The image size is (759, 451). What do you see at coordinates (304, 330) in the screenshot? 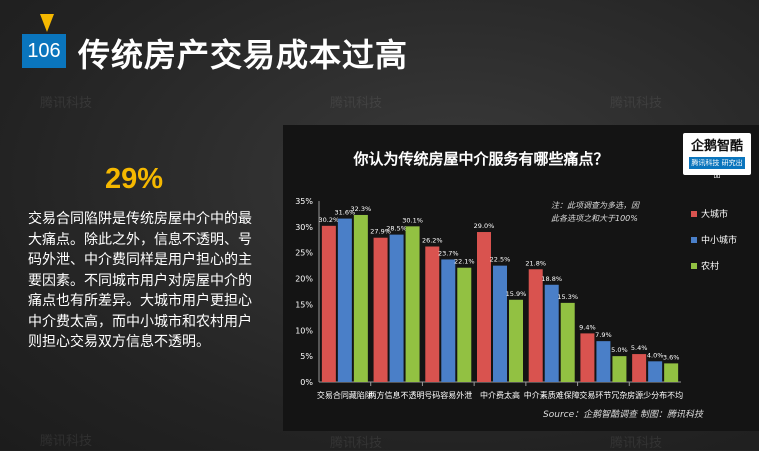
I see `y-tick-label: 10%` at bounding box center [304, 330].